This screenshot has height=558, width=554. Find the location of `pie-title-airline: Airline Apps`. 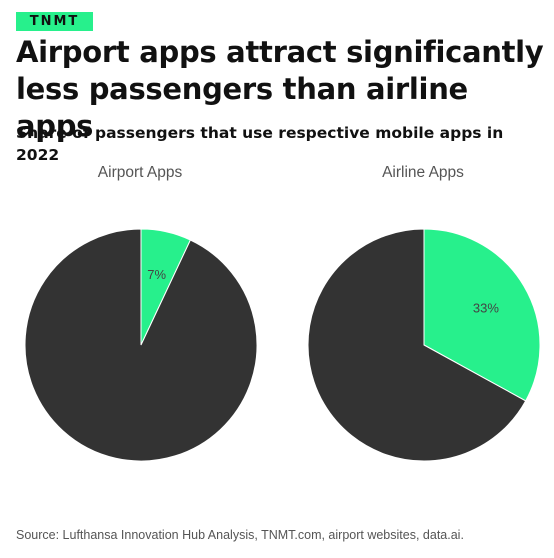

pie-title-airline: Airline Apps is located at coordinates (423, 172).